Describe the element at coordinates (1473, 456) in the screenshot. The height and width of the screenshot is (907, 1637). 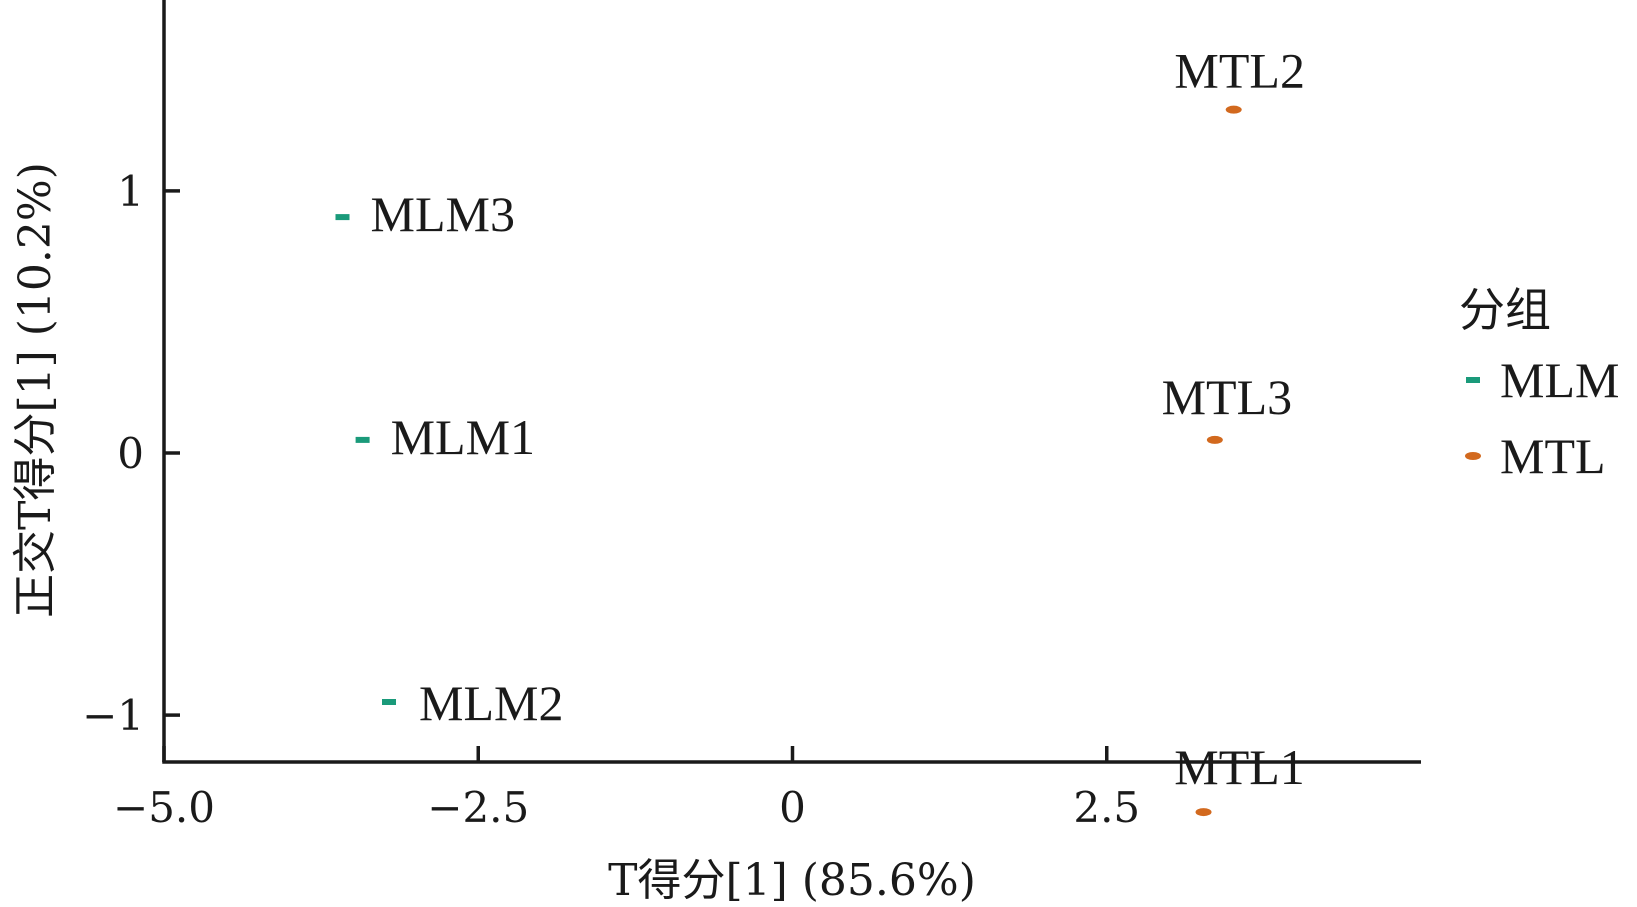
I see `legend-swatch-mtl` at that location.